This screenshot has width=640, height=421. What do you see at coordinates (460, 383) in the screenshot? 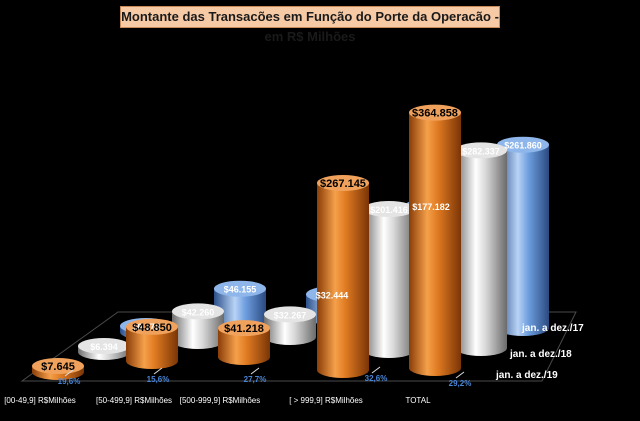
I see `growth-label-5: 29,2%` at bounding box center [460, 383].